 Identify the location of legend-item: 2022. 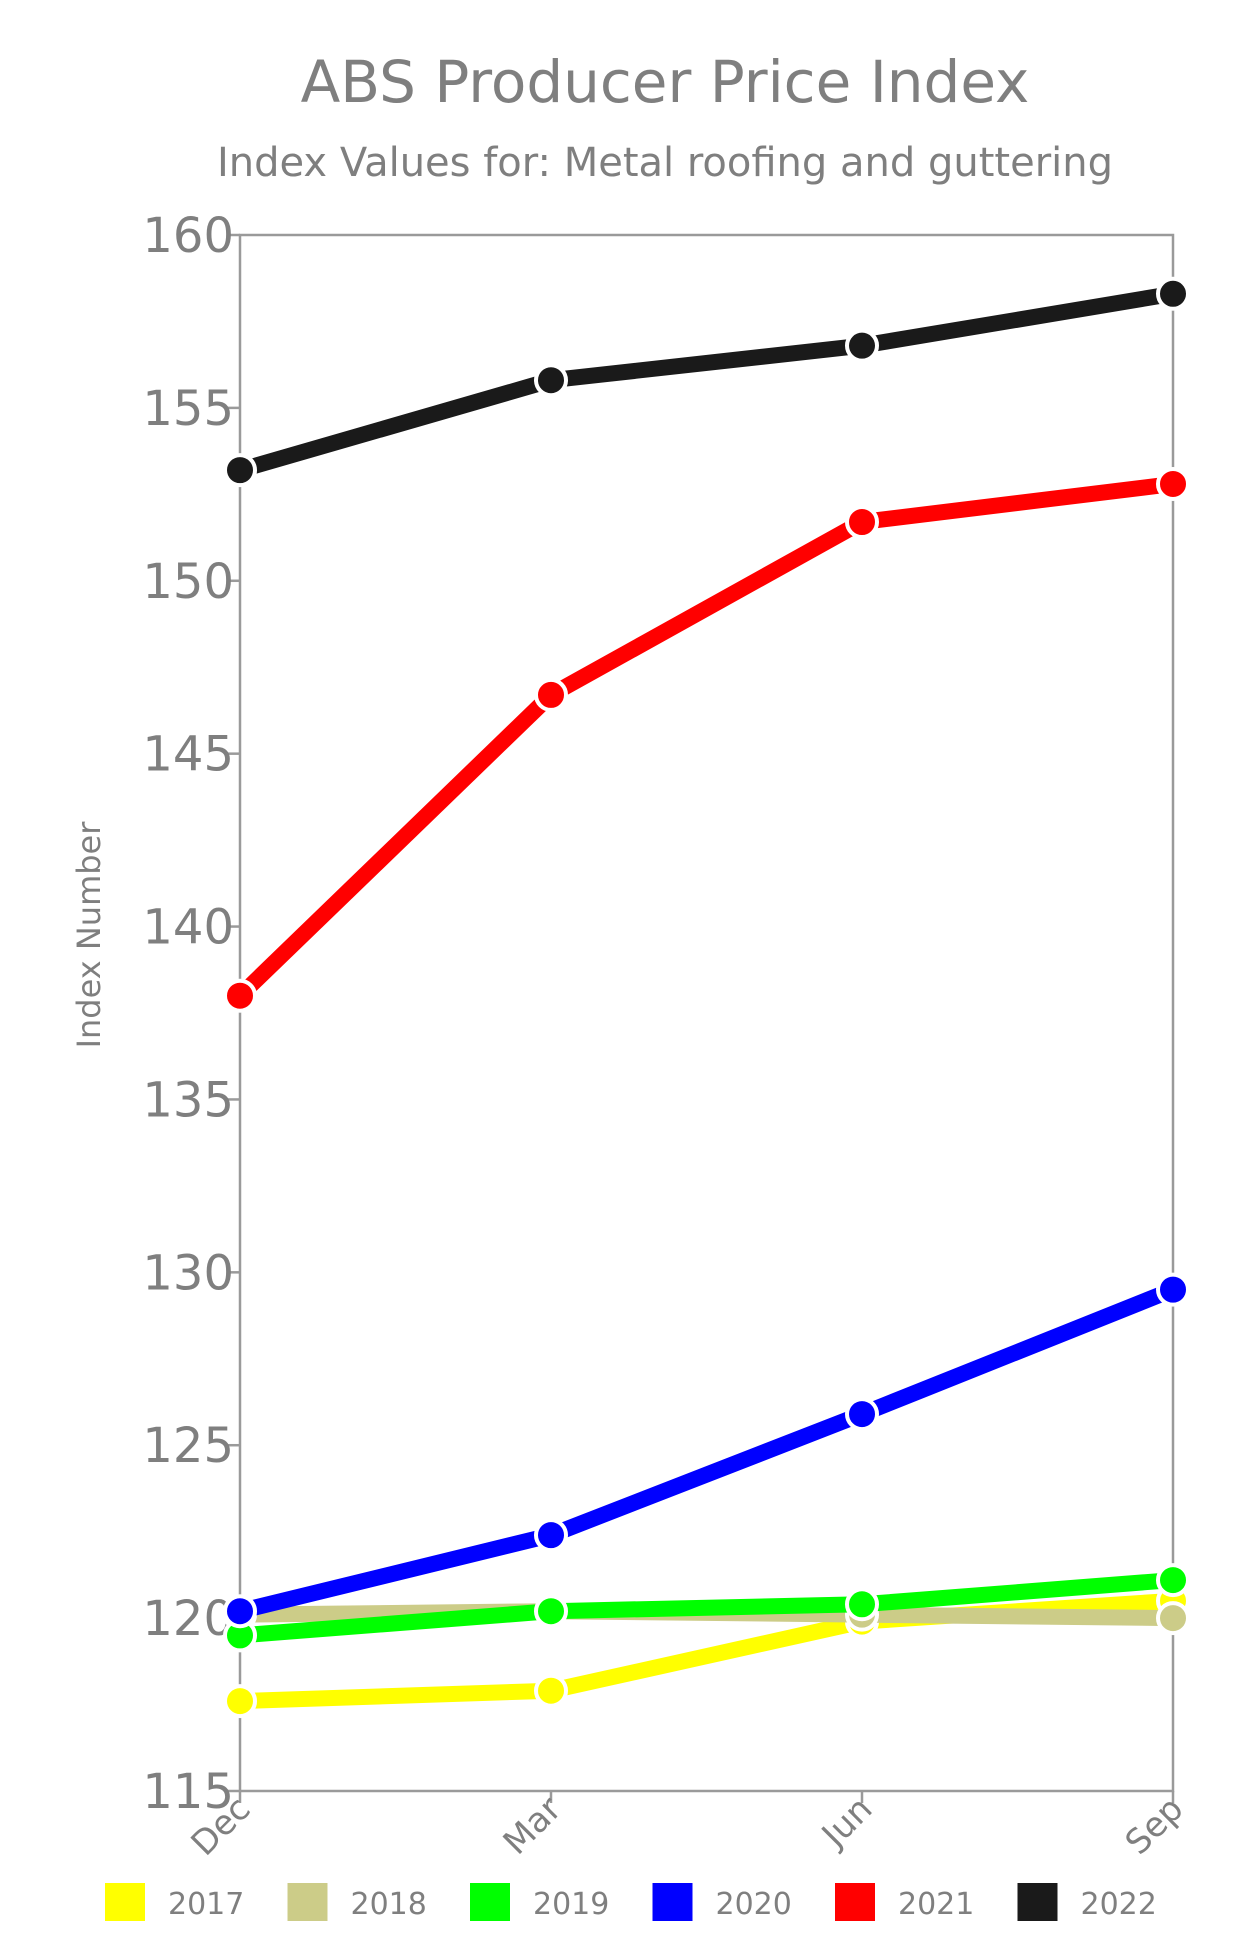
(1087, 1902).